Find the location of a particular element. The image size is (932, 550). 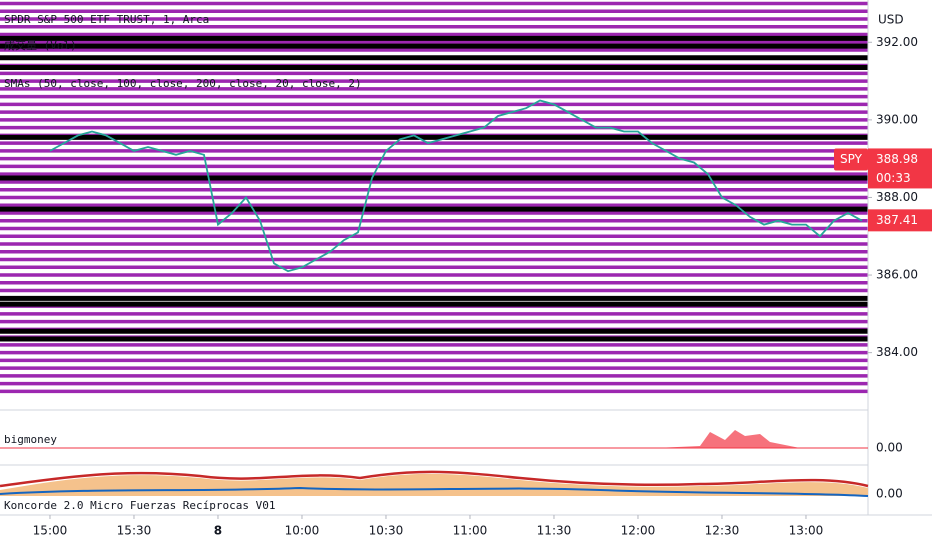

symbol-badge is located at coordinates (851, 159).